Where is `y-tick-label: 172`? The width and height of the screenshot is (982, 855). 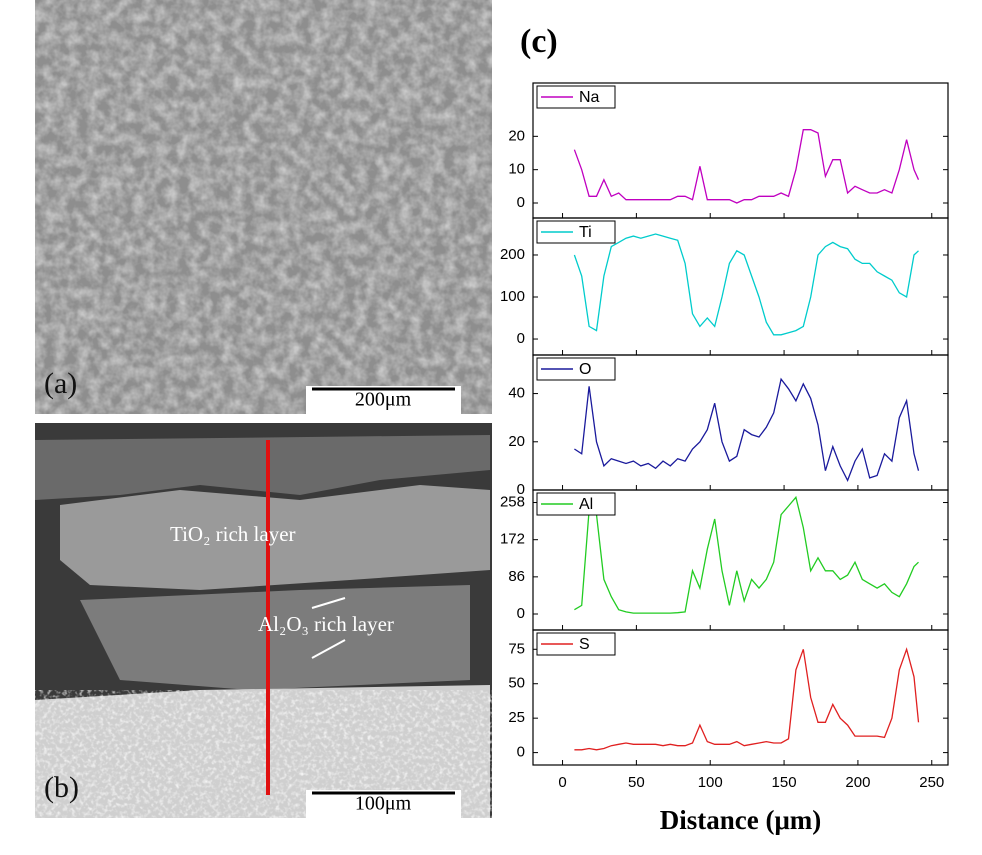 y-tick-label: 172 is located at coordinates (512, 539).